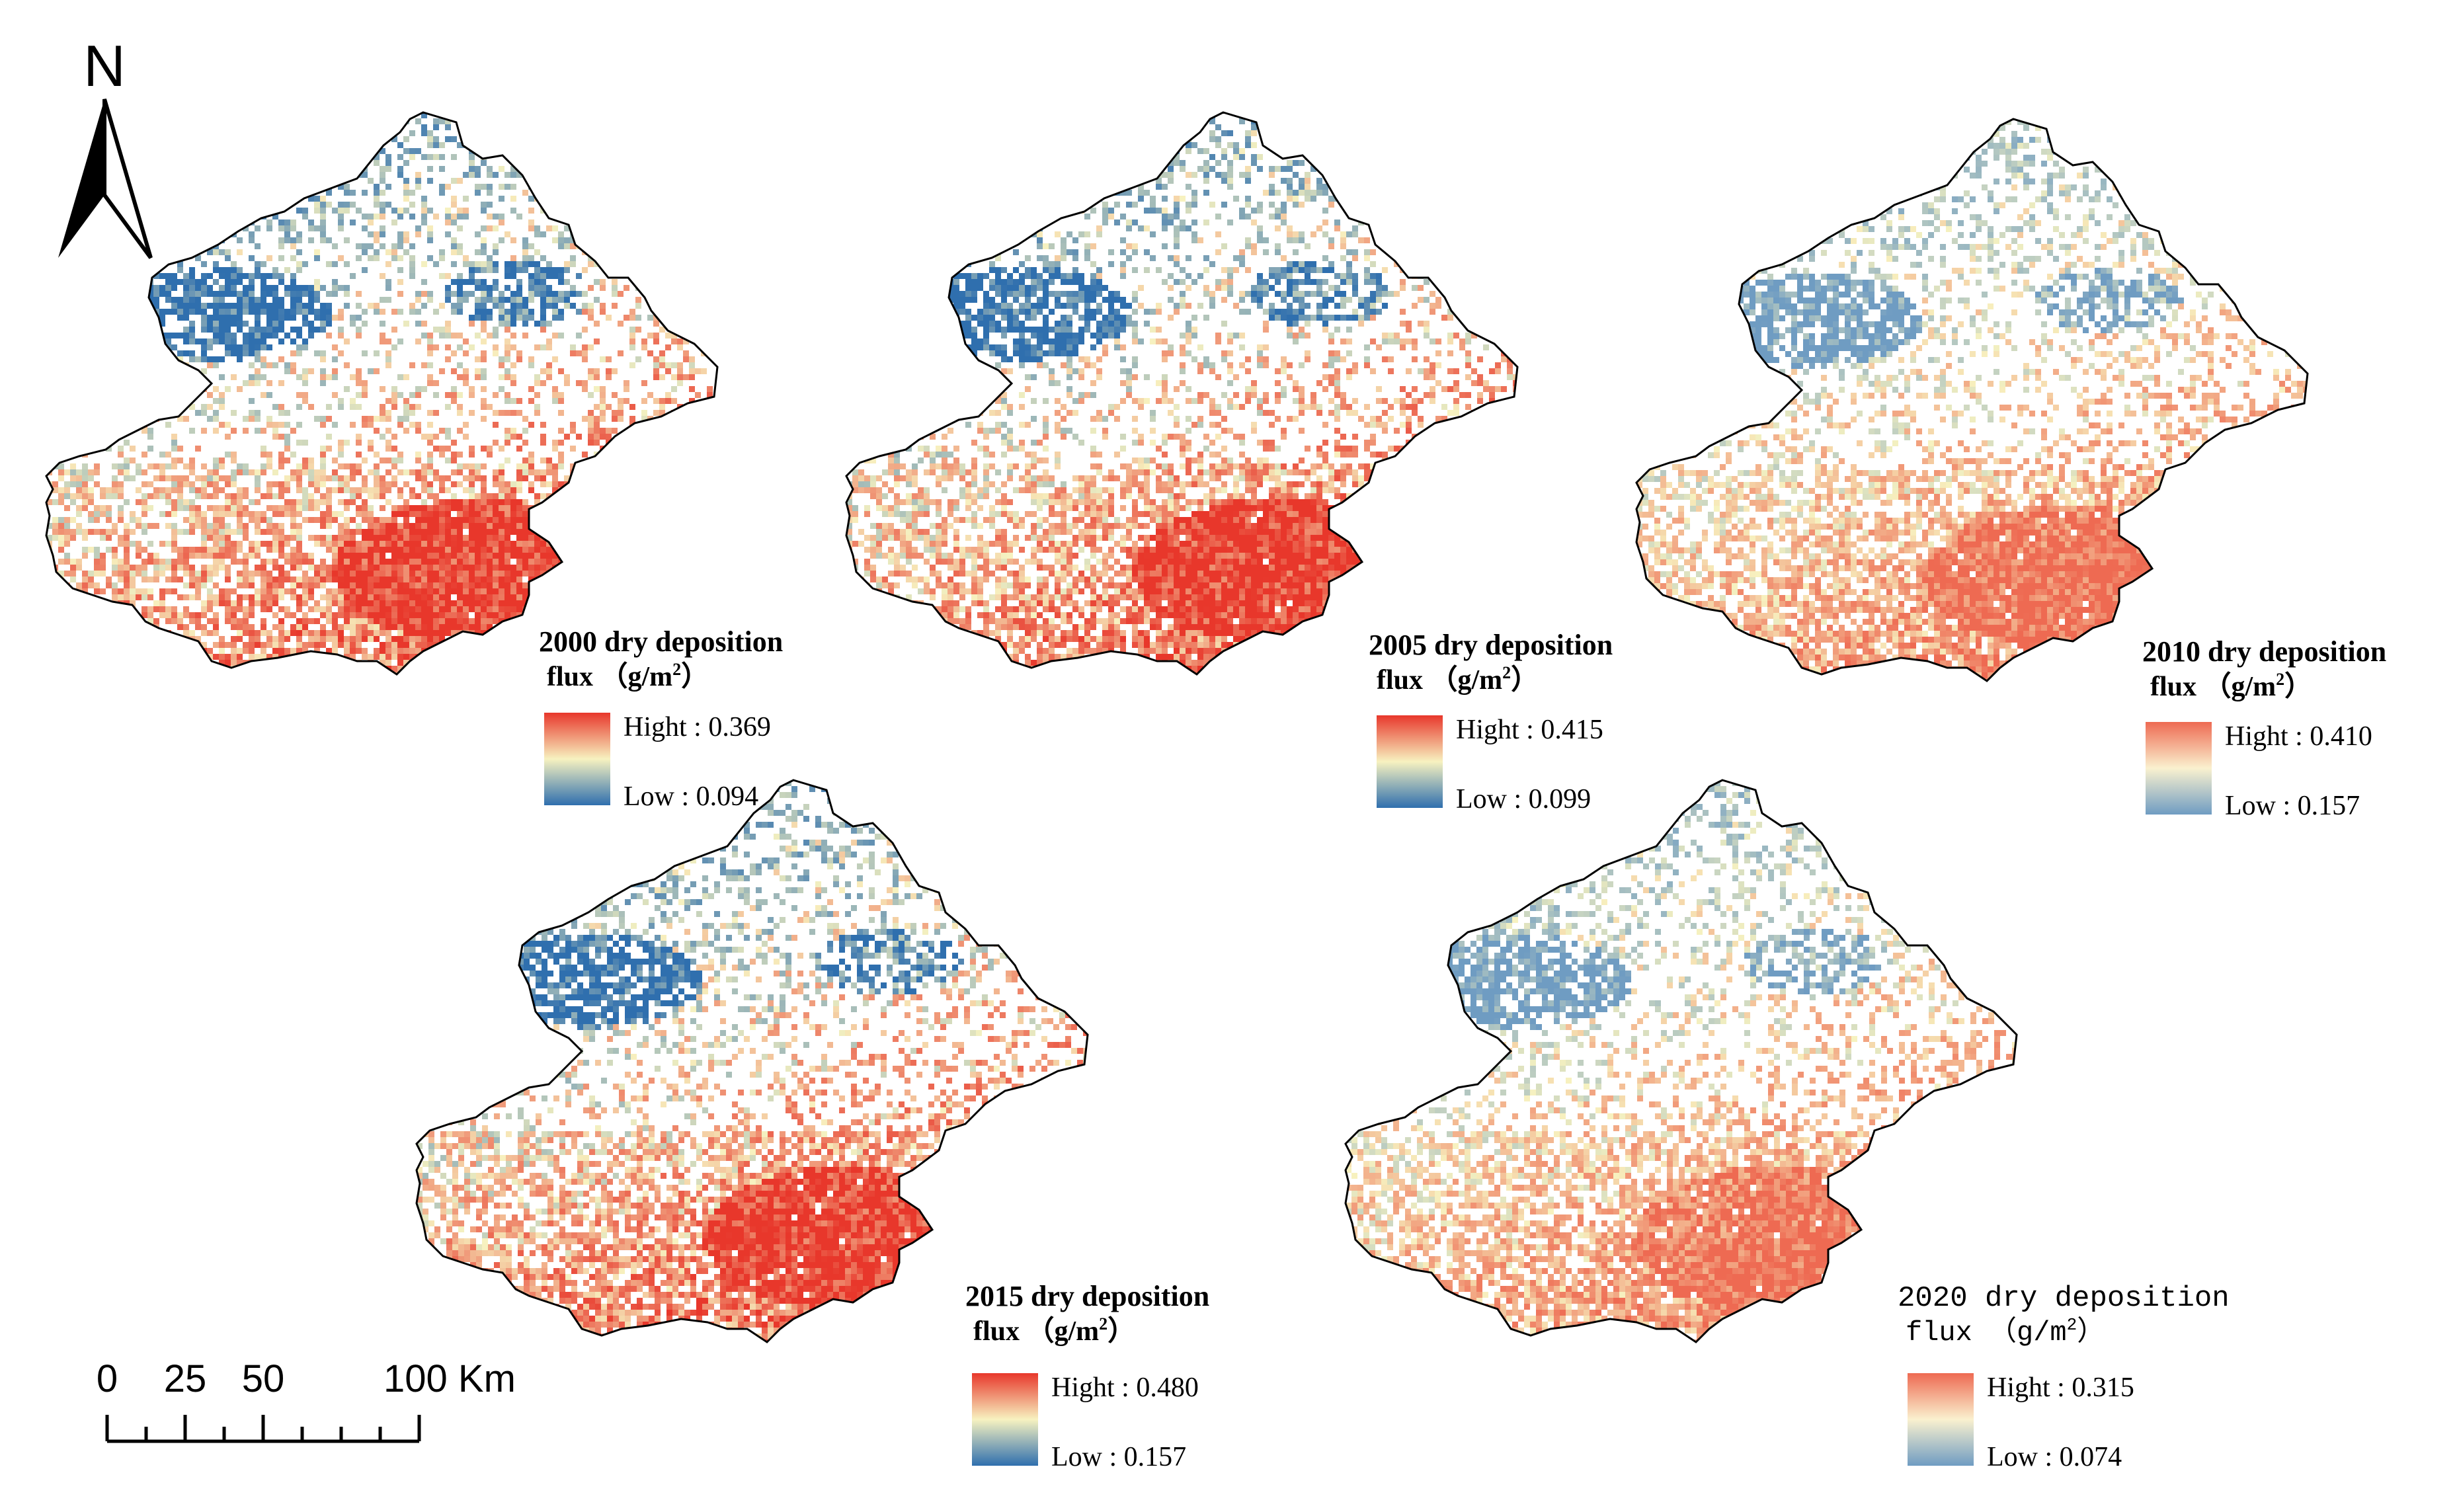  I want to click on north-arrow: N, so click(105, 146).